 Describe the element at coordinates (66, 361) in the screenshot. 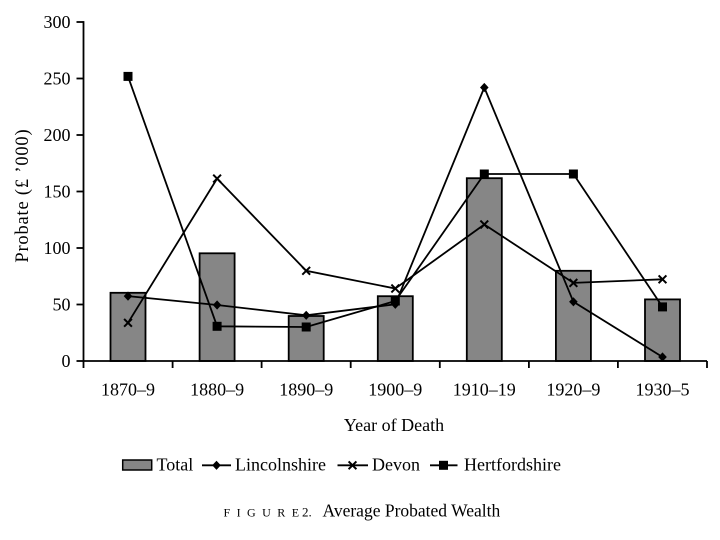

I see `svg-text: 0` at that location.